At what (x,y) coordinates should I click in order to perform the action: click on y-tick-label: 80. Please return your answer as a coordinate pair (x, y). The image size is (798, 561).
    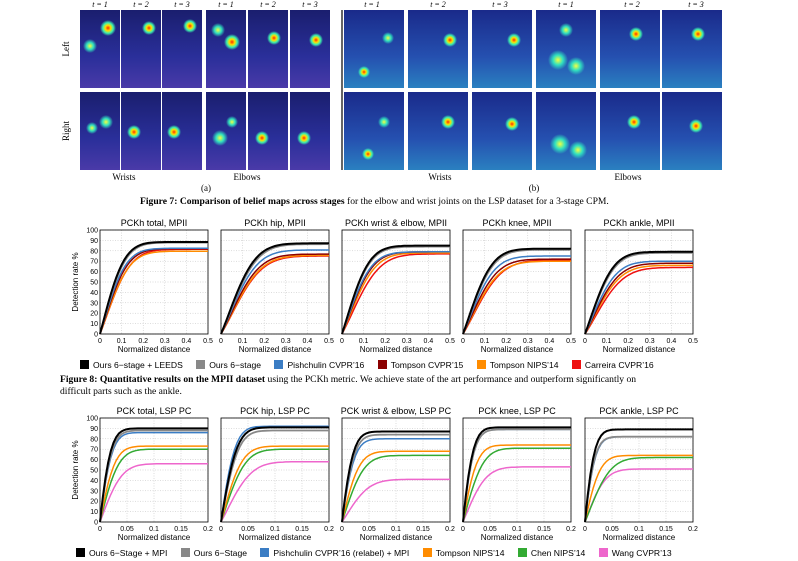
    Looking at the image, I should click on (94, 251).